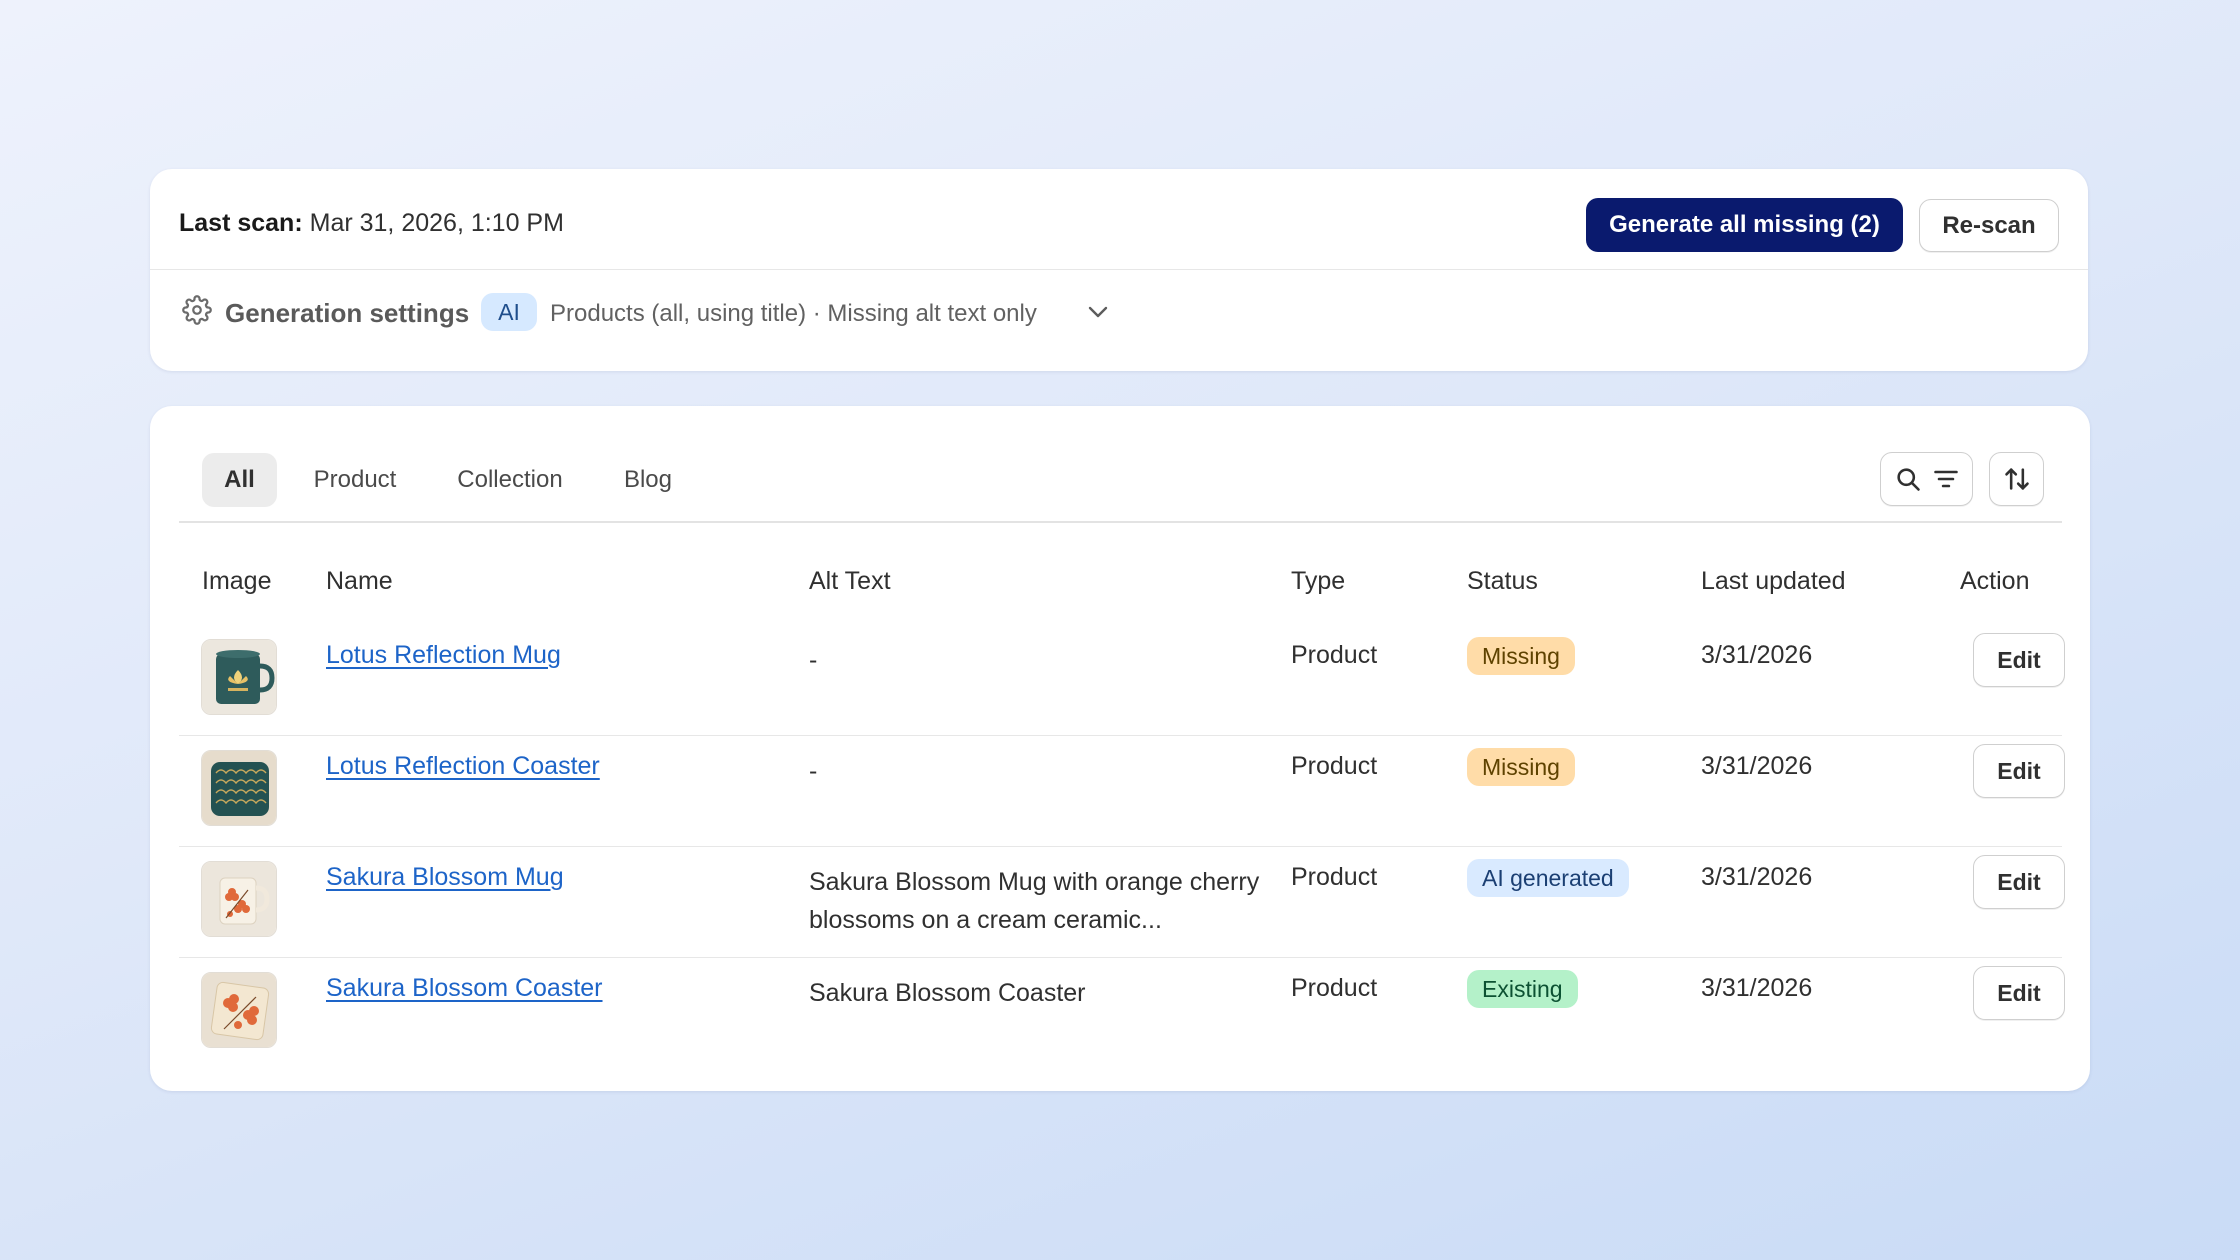  I want to click on filter-lines-icon, so click(1945, 479).